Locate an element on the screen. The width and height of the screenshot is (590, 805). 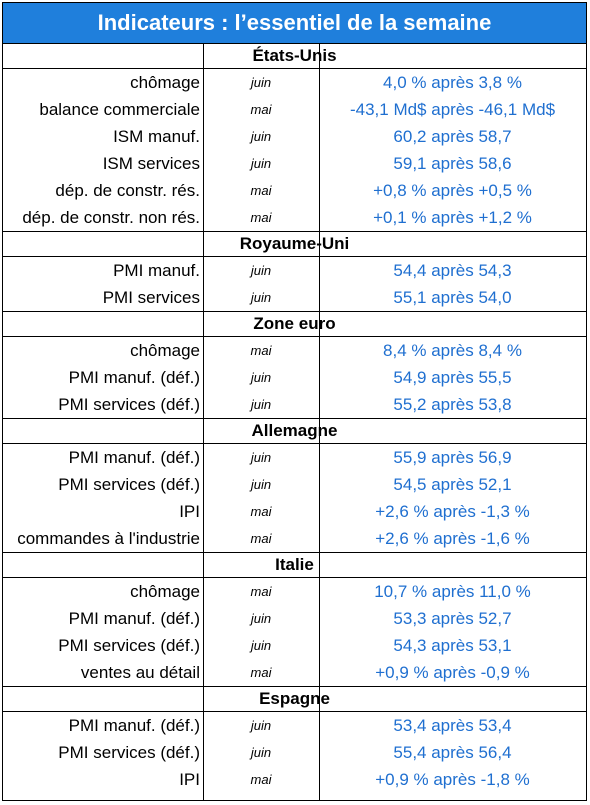
table-row: PMI services (déf.) juin 55,2 après 53,8 is located at coordinates (294, 404).